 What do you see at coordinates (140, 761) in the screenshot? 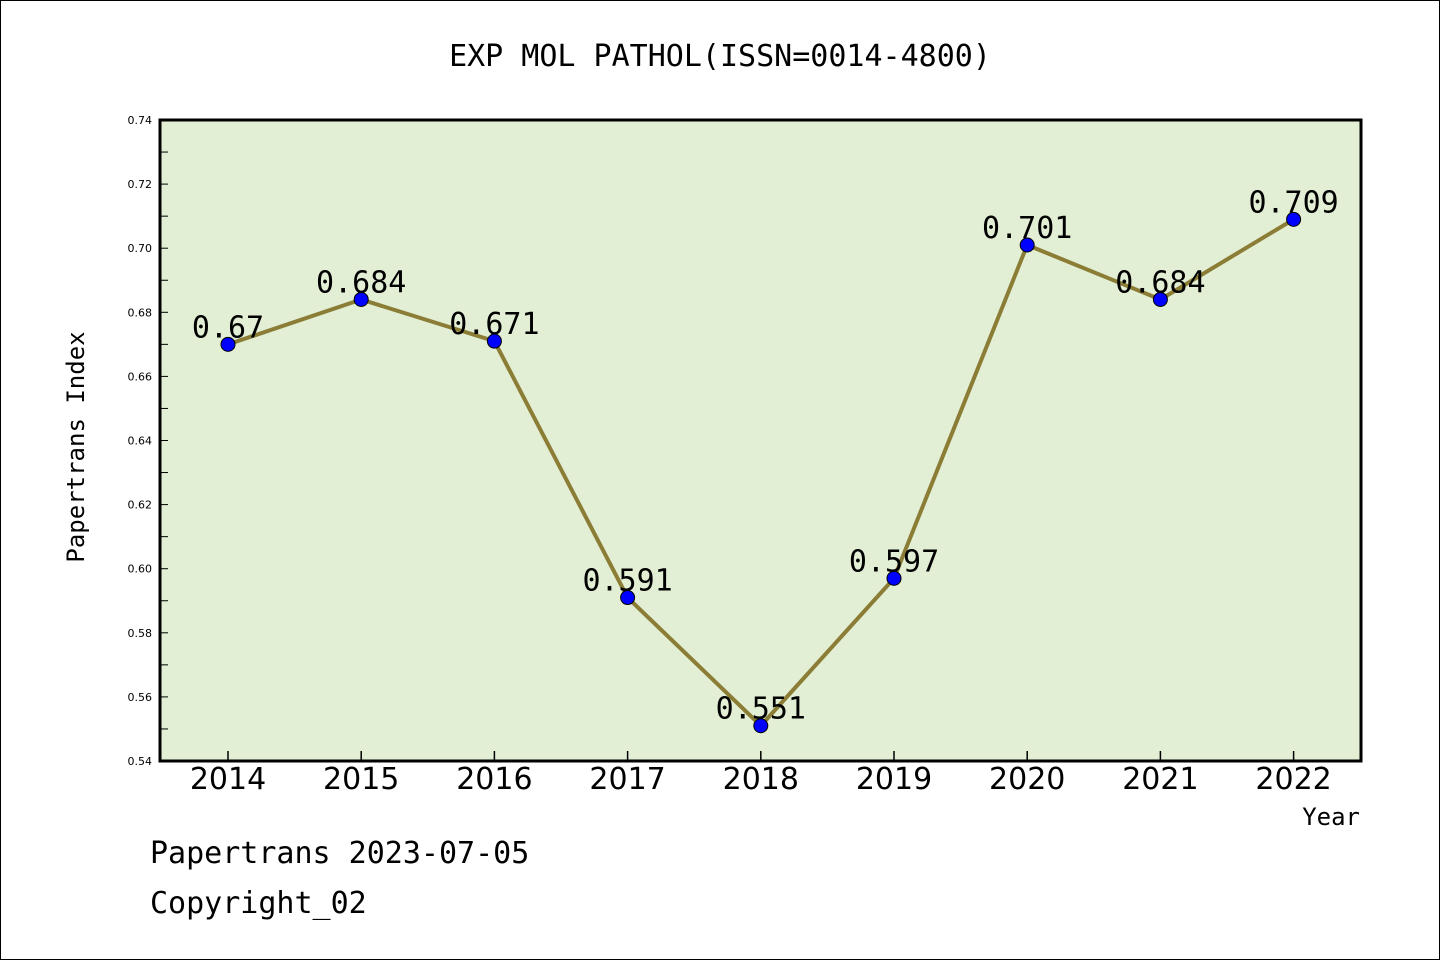
I see `y-tick-label: 0.54` at bounding box center [140, 761].